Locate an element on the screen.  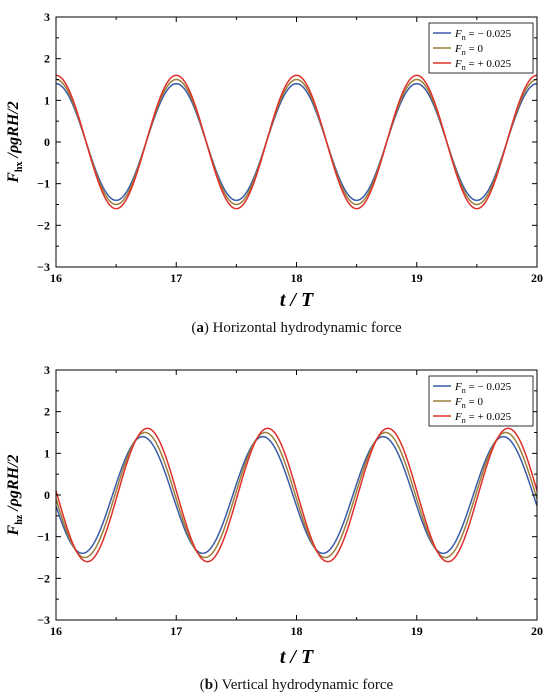
panel-caption: (a) Horizontal hydrodynamic force is located at coordinates (296, 328).